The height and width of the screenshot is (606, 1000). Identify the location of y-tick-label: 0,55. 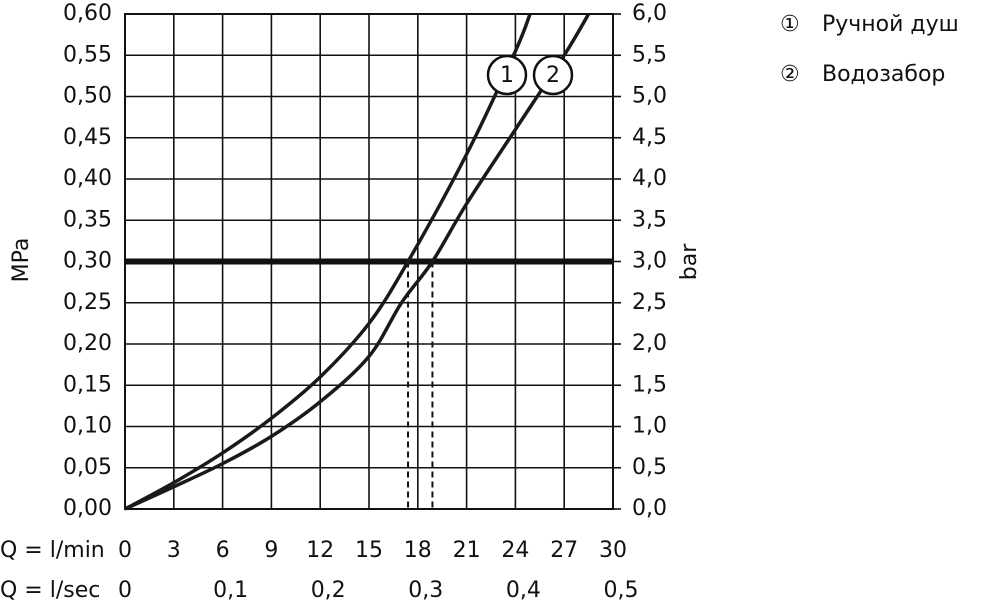
(87, 54).